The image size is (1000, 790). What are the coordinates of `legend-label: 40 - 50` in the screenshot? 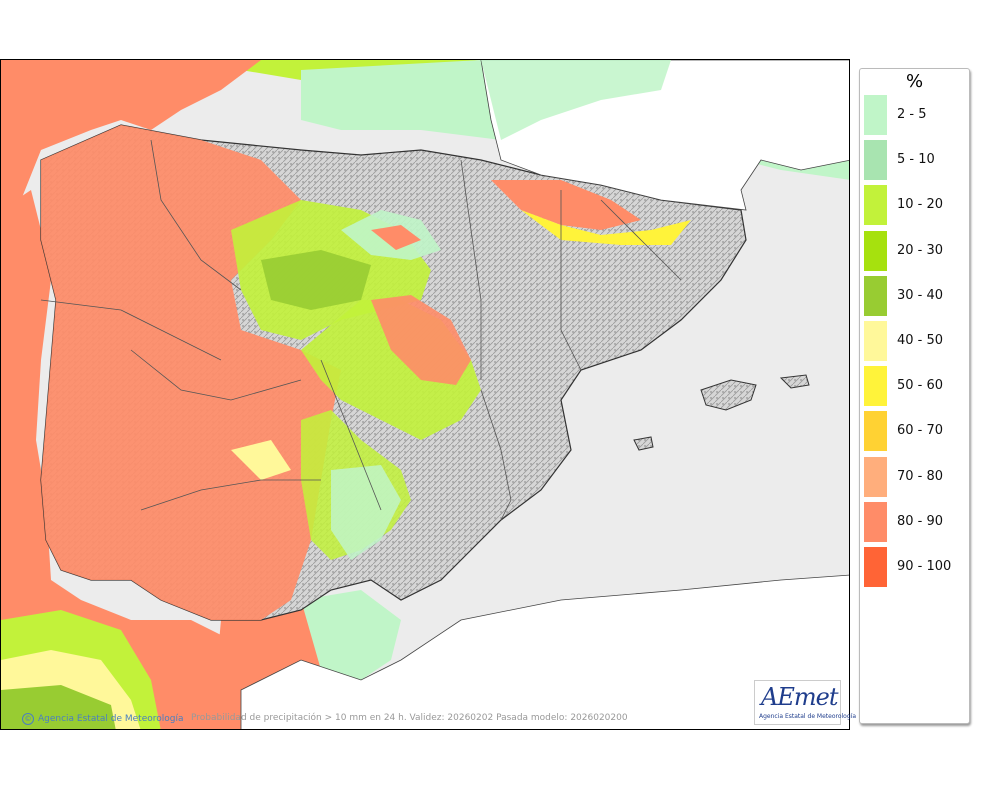 It's located at (920, 340).